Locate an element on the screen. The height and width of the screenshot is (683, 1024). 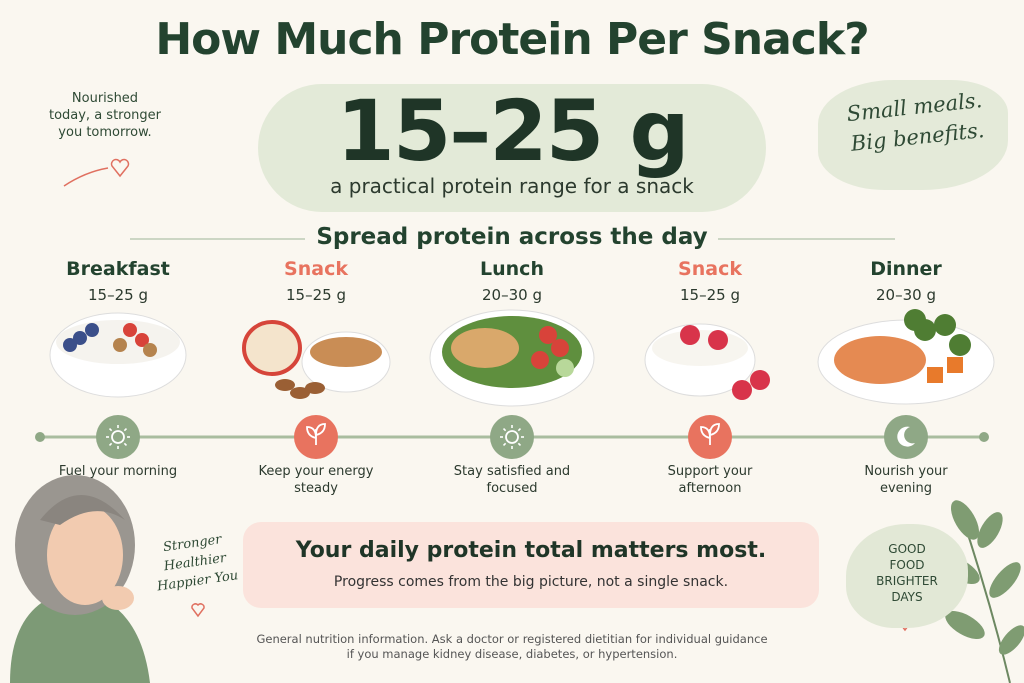
hero-value: 15–25 g is located at coordinates (512, 131).